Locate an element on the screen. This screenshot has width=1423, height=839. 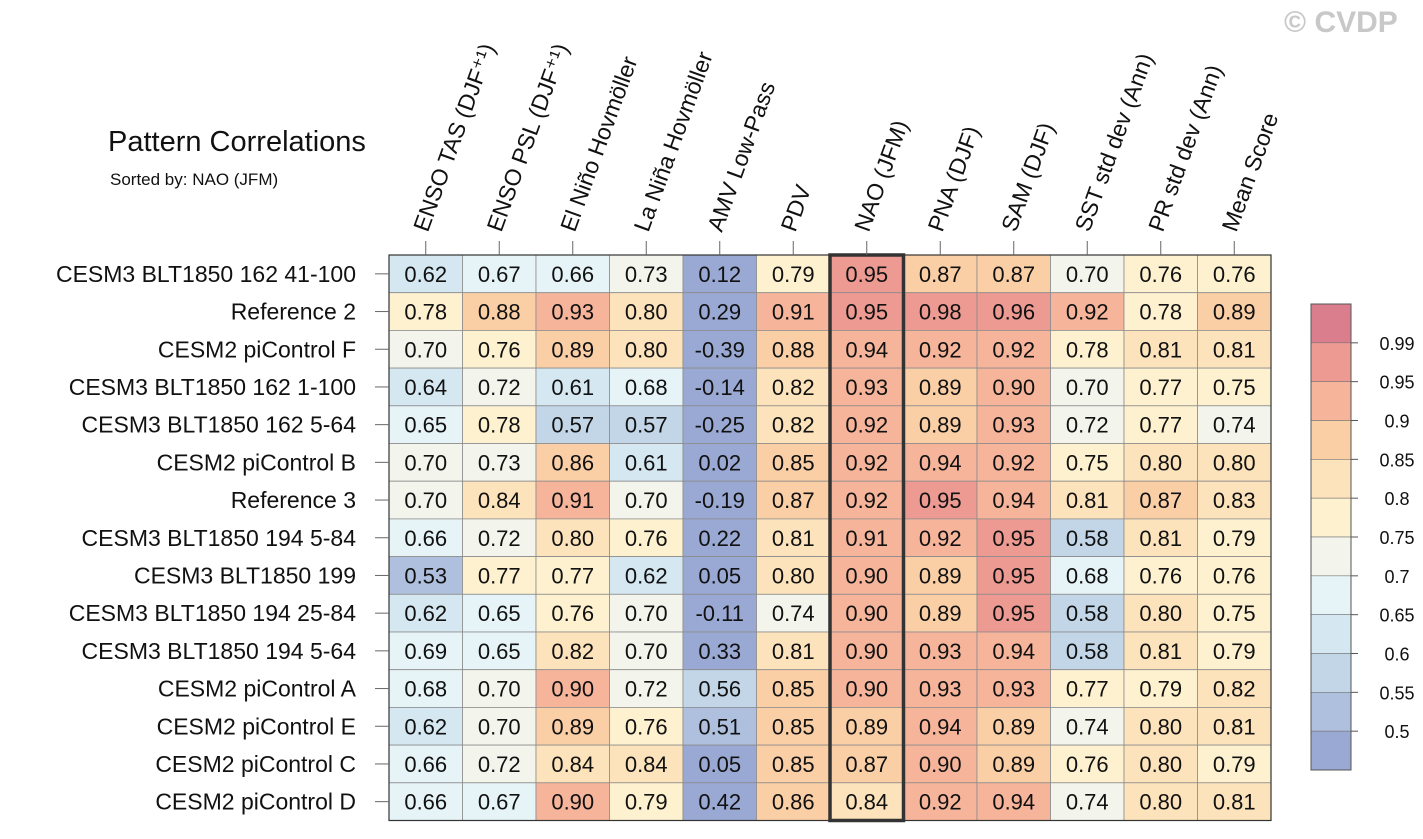
row-label: CESM3 BLT1850 162 5-64 is located at coordinates (219, 425).